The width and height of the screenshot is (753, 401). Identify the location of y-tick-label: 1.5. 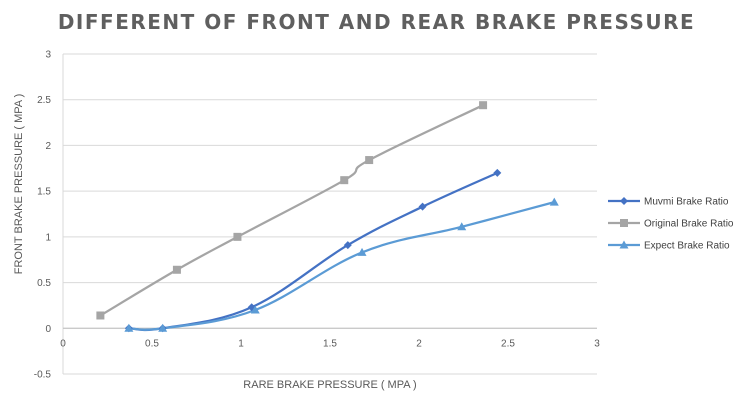
(44, 192).